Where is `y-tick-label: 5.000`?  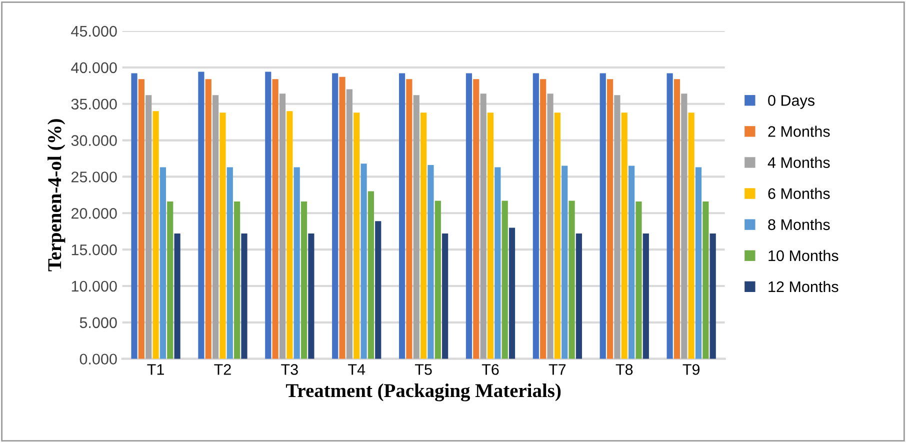 y-tick-label: 5.000 is located at coordinates (98, 322).